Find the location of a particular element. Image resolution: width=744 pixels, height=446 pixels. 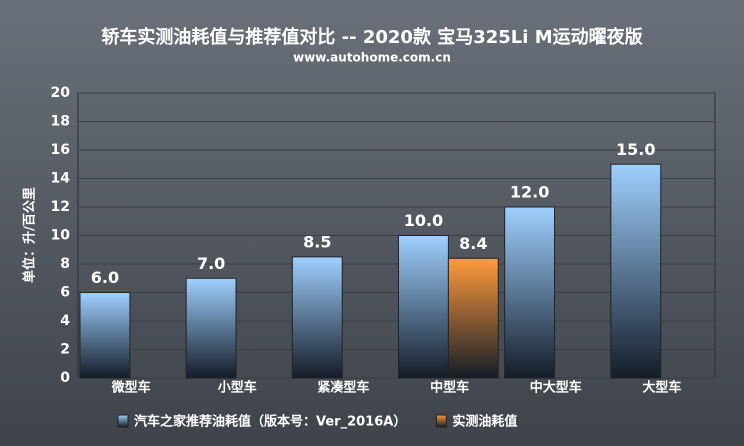

value-label: 10.0 is located at coordinates (423, 220).